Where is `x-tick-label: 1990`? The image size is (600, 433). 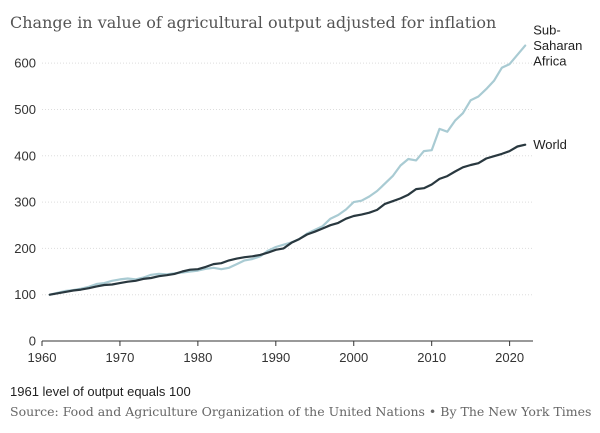 x-tick-label: 1990 is located at coordinates (275, 357).